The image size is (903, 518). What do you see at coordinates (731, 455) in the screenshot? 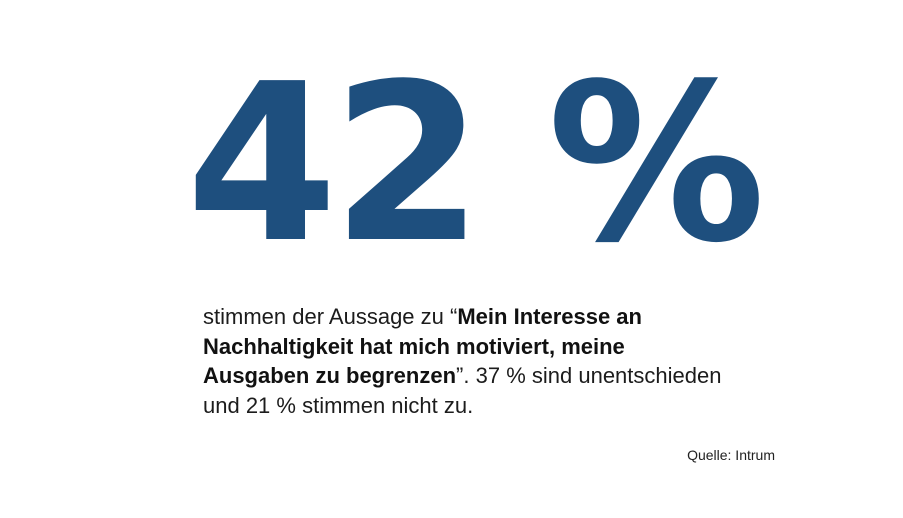
I see `source-credit: Quelle: Intrum` at bounding box center [731, 455].